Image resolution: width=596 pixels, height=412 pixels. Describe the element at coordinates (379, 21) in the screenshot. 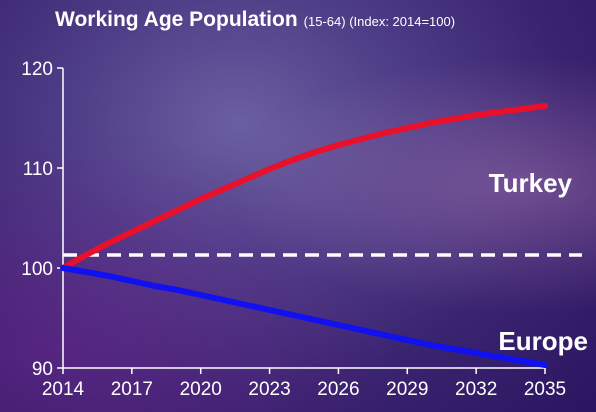

I see `chart-subtitle: (15-64) (Index: 2014=100)` at that location.